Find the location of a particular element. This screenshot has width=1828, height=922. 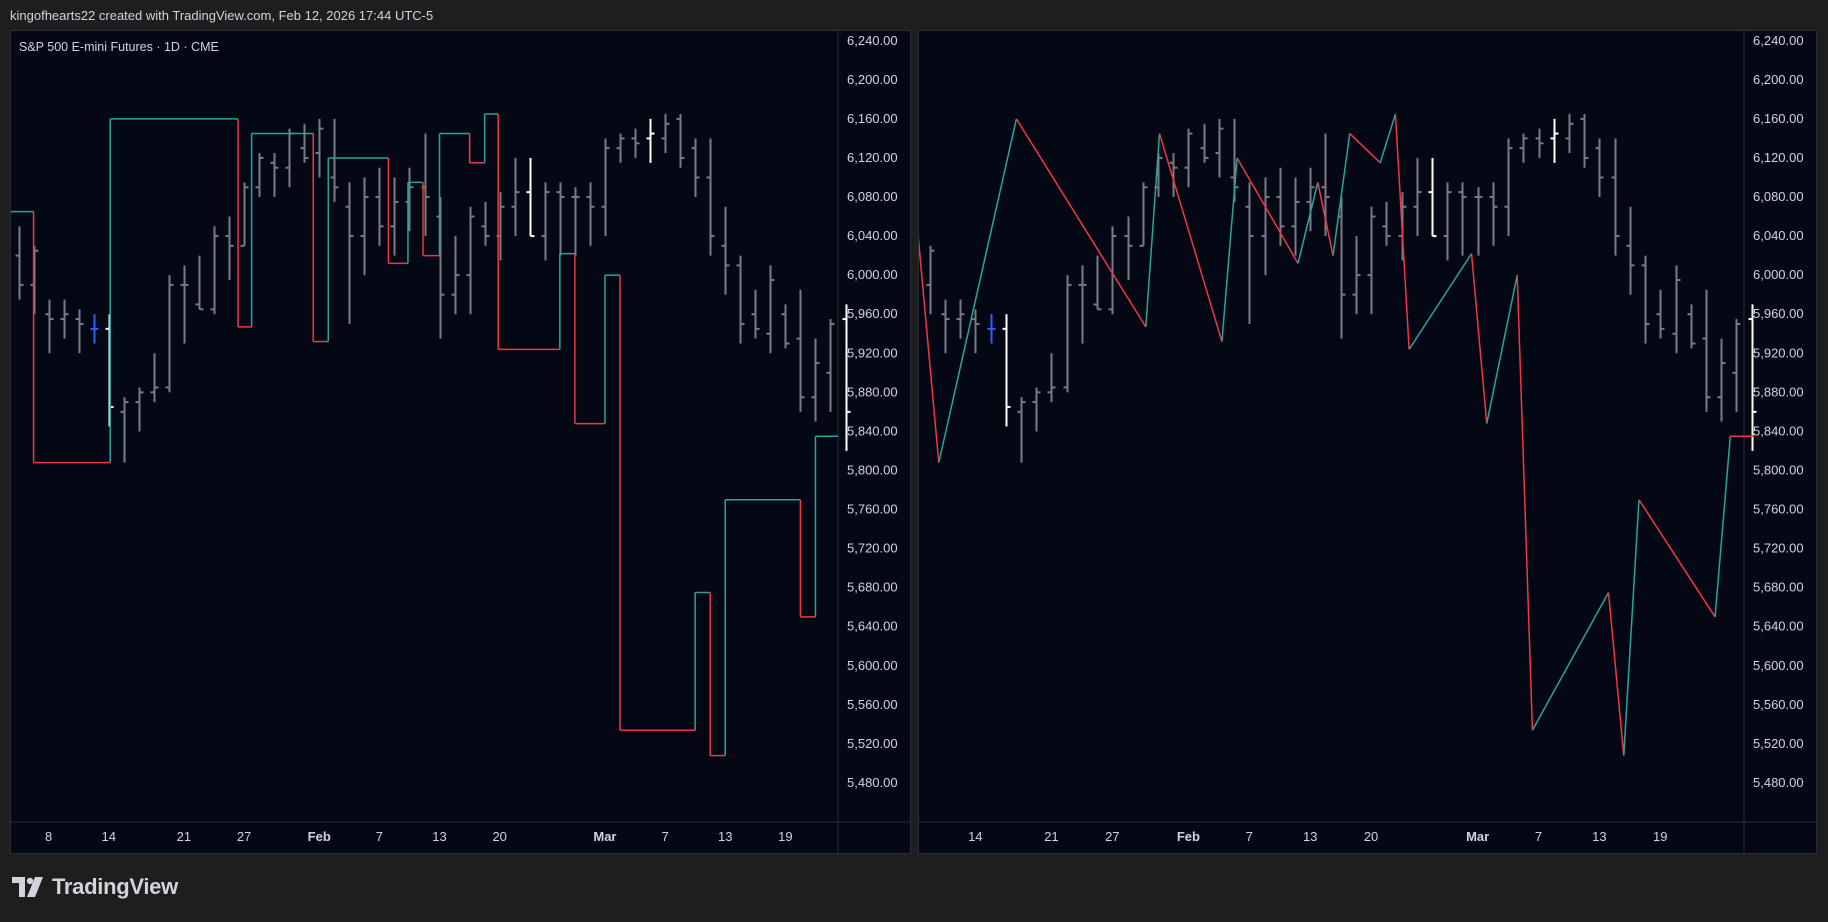

date-tick-label: 8 is located at coordinates (48, 836).